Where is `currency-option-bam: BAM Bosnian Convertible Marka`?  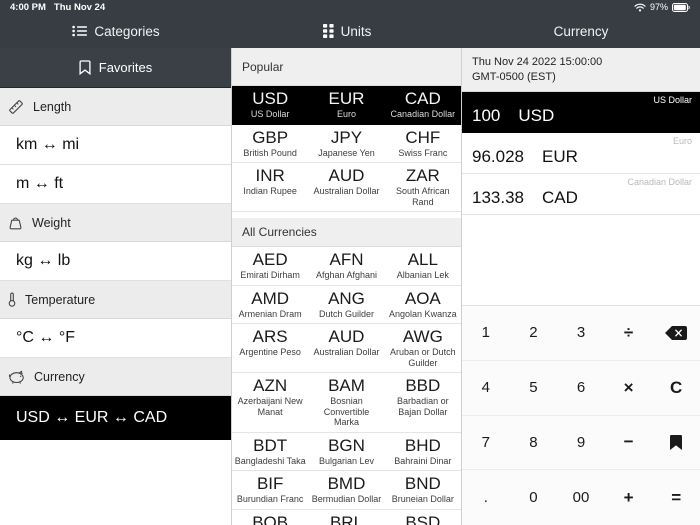 currency-option-bam: BAM Bosnian Convertible Marka is located at coordinates (346, 401).